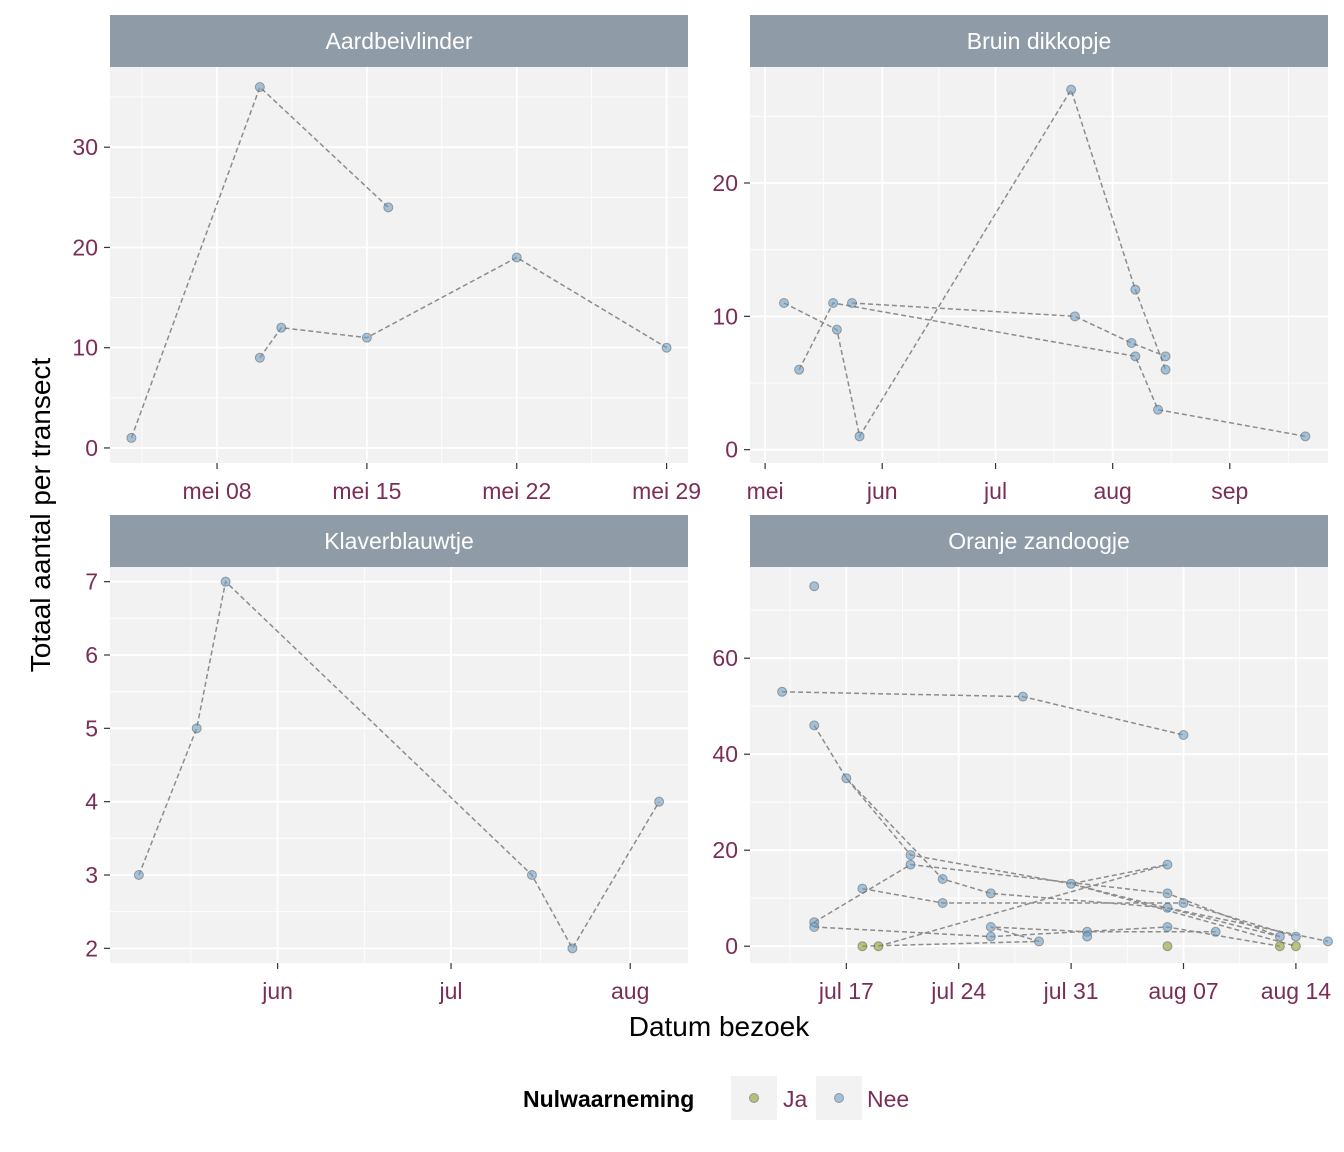 The width and height of the screenshot is (1344, 1152). Describe the element at coordinates (765, 491) in the screenshot. I see `x-tick-label: mei` at that location.